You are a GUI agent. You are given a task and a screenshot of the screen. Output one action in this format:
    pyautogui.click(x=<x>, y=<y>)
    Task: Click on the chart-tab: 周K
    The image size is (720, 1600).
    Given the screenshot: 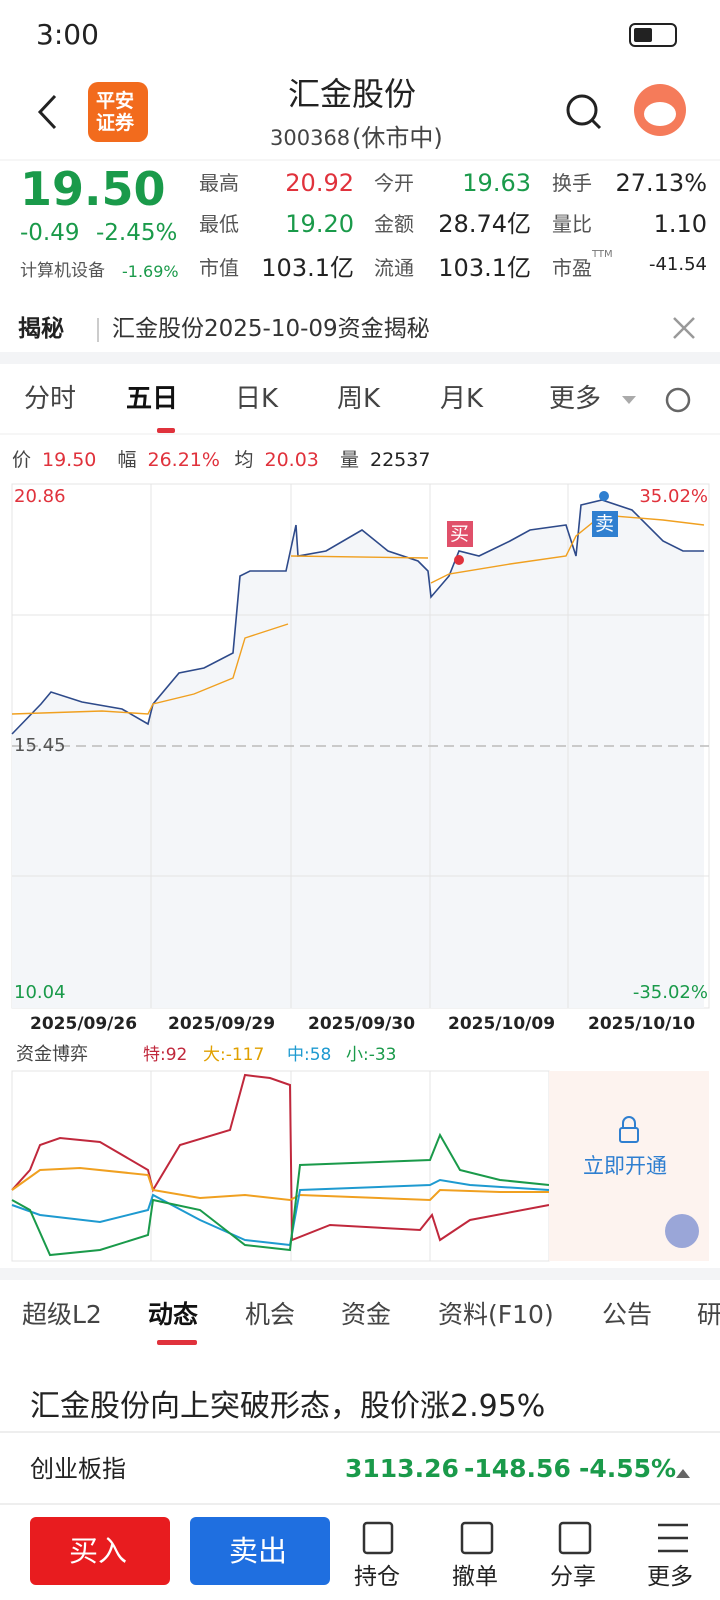 What is the action you would take?
    pyautogui.click(x=359, y=399)
    